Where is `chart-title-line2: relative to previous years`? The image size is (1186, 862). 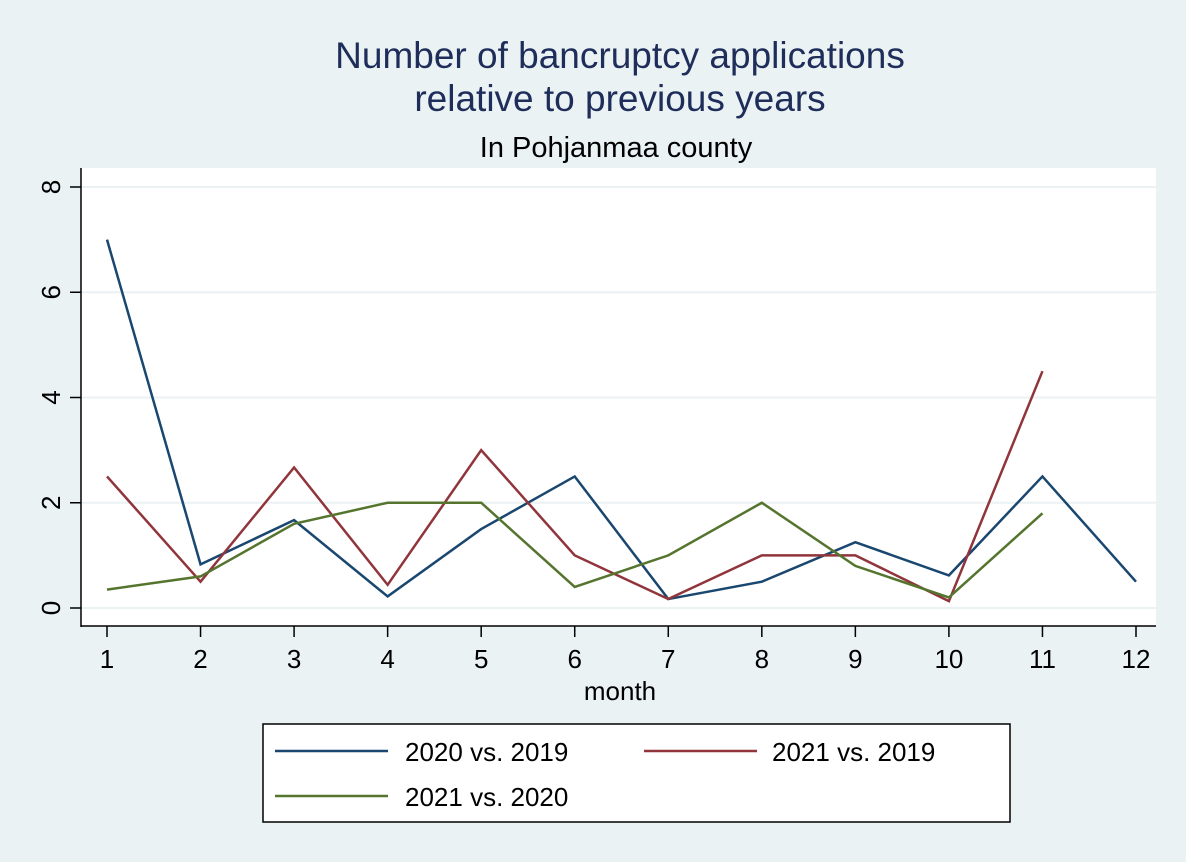 chart-title-line2: relative to previous years is located at coordinates (619, 98).